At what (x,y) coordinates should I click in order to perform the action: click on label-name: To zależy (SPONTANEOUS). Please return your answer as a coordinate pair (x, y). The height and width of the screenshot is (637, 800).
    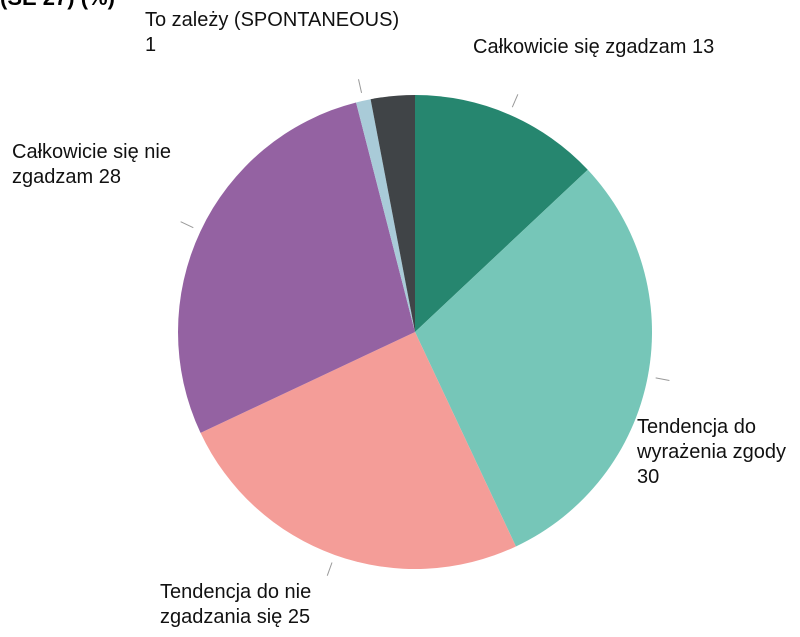
    Looking at the image, I should click on (272, 20).